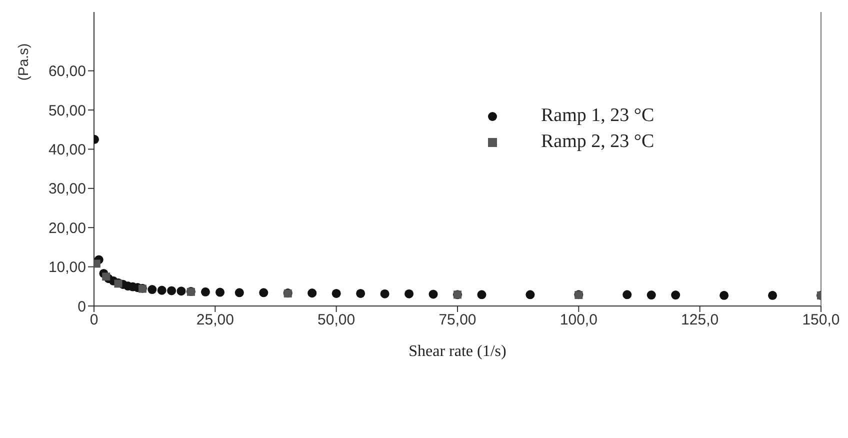 This screenshot has height=438, width=848. What do you see at coordinates (82, 307) in the screenshot?
I see `y-tick-label: 0` at bounding box center [82, 307].